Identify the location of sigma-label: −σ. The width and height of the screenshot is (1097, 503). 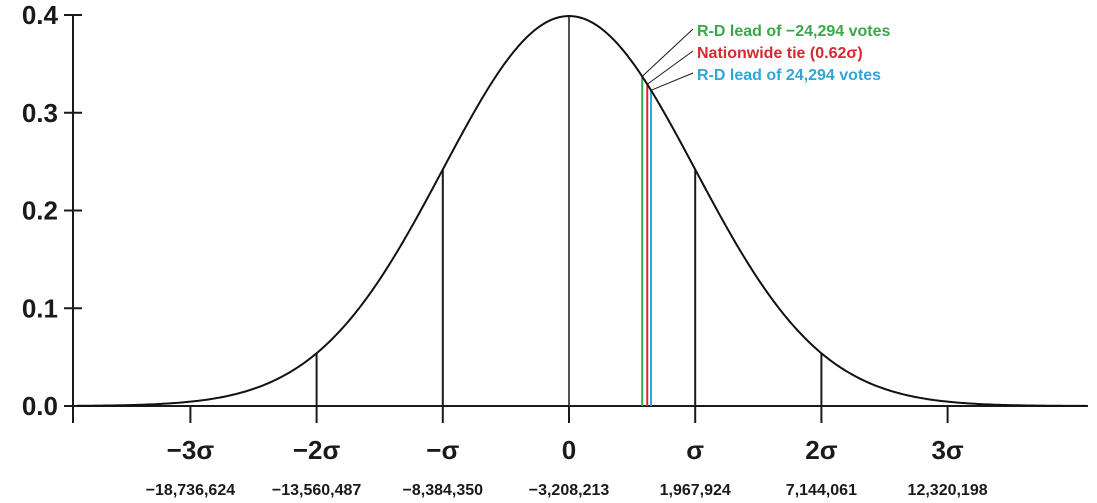
(442, 450).